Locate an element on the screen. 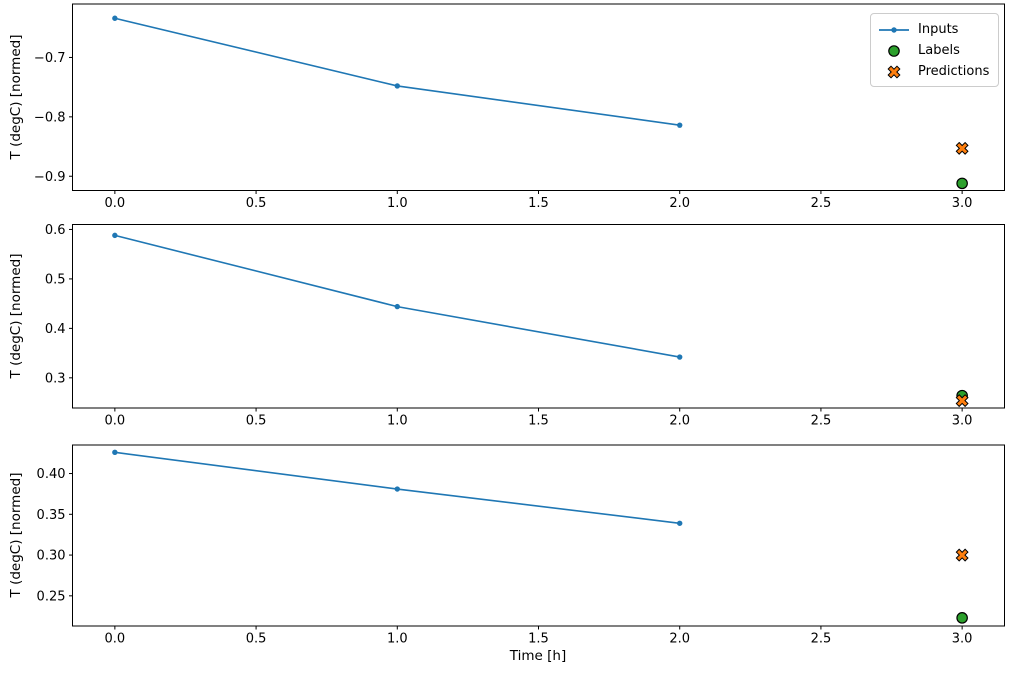 This screenshot has width=1012, height=679. inputs-line-icon is located at coordinates (894, 30).